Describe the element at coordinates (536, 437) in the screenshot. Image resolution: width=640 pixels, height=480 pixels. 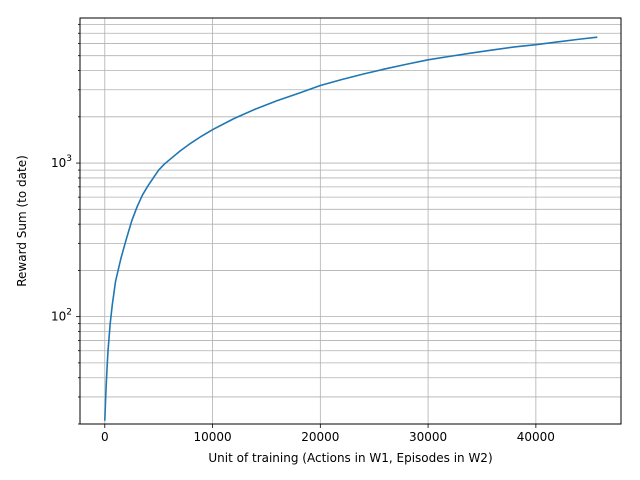
I see `x-tick-label: 40000` at that location.